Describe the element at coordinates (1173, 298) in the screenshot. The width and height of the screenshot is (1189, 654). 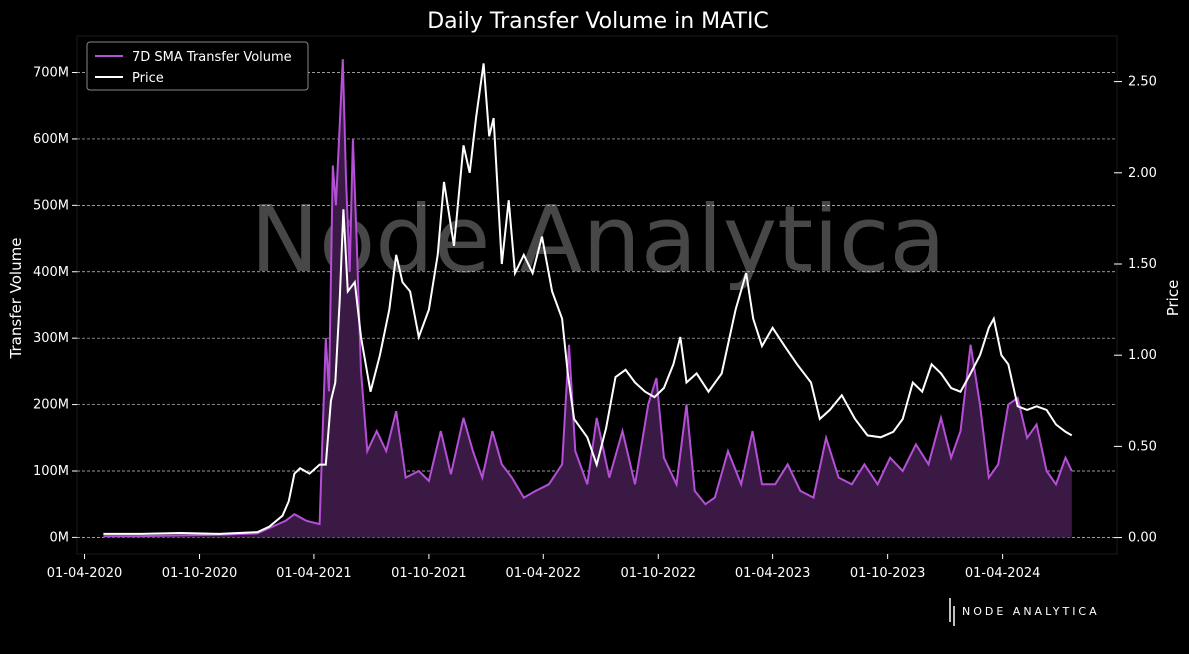
I see `y2-axis-title: Price` at that location.